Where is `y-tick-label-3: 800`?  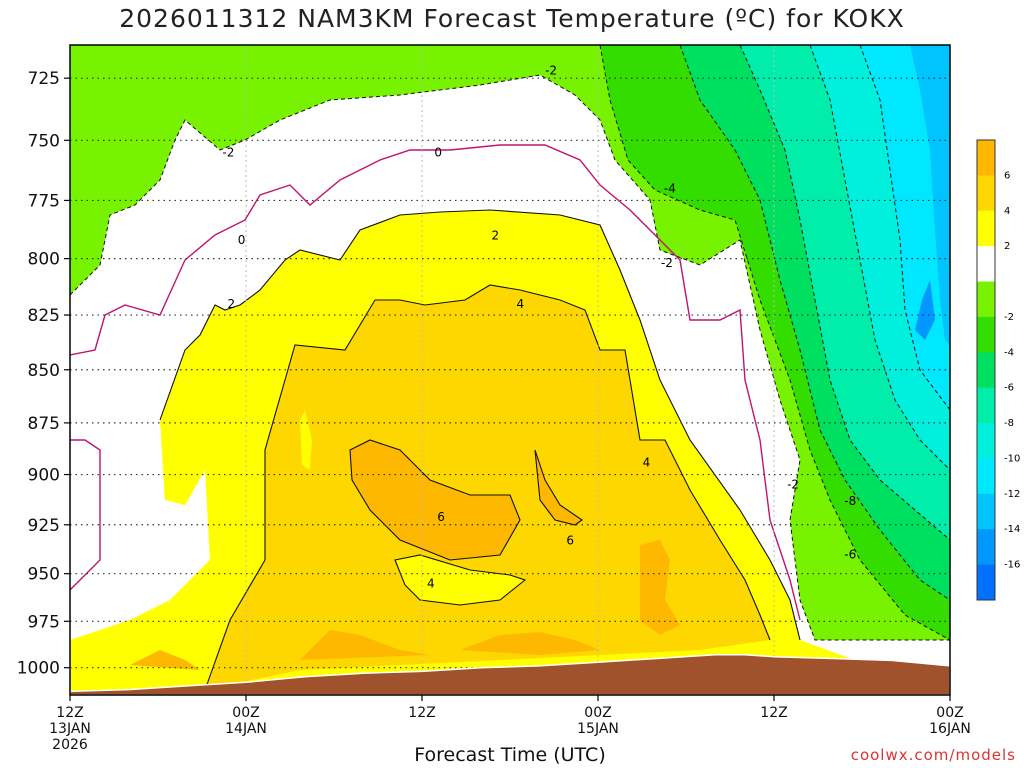 y-tick-label-3: 800 is located at coordinates (44, 260).